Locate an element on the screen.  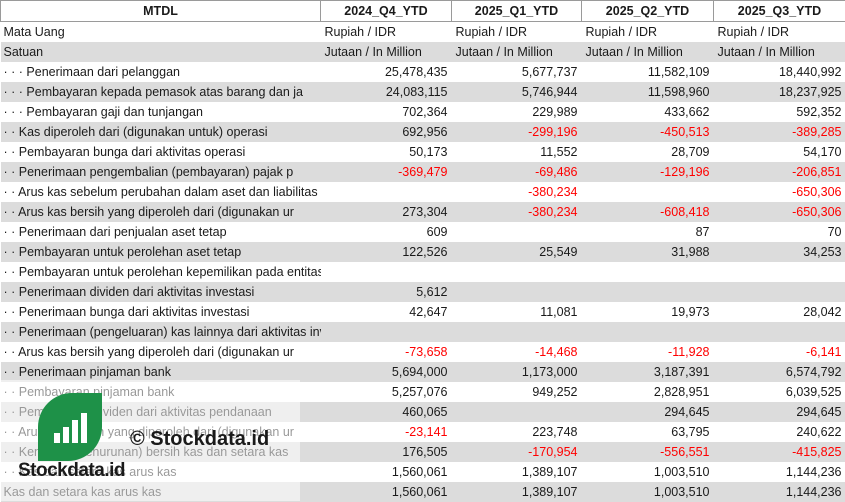
table-cell: 18,440,992 is located at coordinates (779, 72).